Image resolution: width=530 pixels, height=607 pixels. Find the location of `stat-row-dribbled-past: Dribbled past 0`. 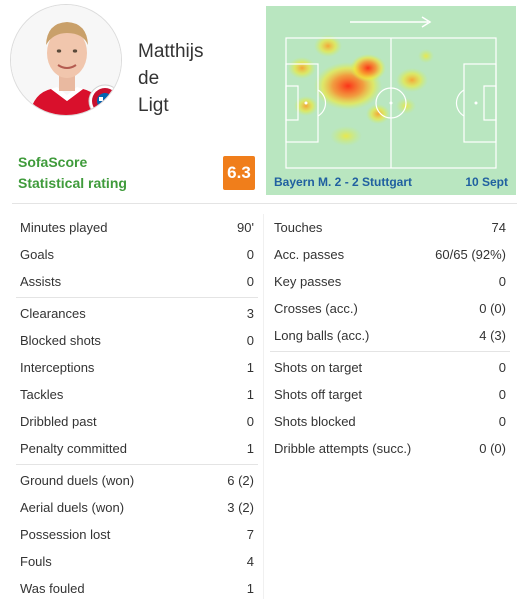

stat-row-dribbled-past: Dribbled past 0 is located at coordinates (137, 421).